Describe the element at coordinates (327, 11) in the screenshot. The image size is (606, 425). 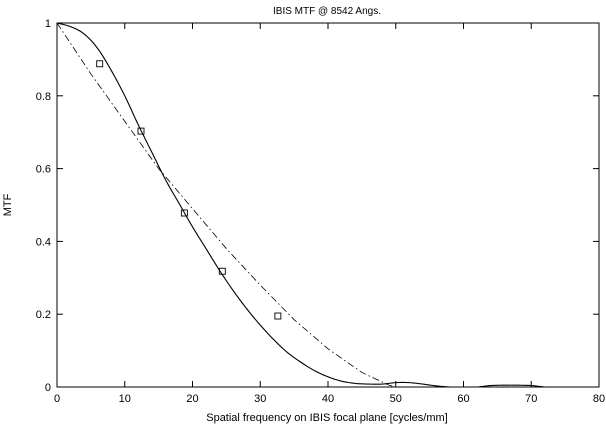
I see `chart-title: IBIS MTF @ 8542 Angs.` at that location.